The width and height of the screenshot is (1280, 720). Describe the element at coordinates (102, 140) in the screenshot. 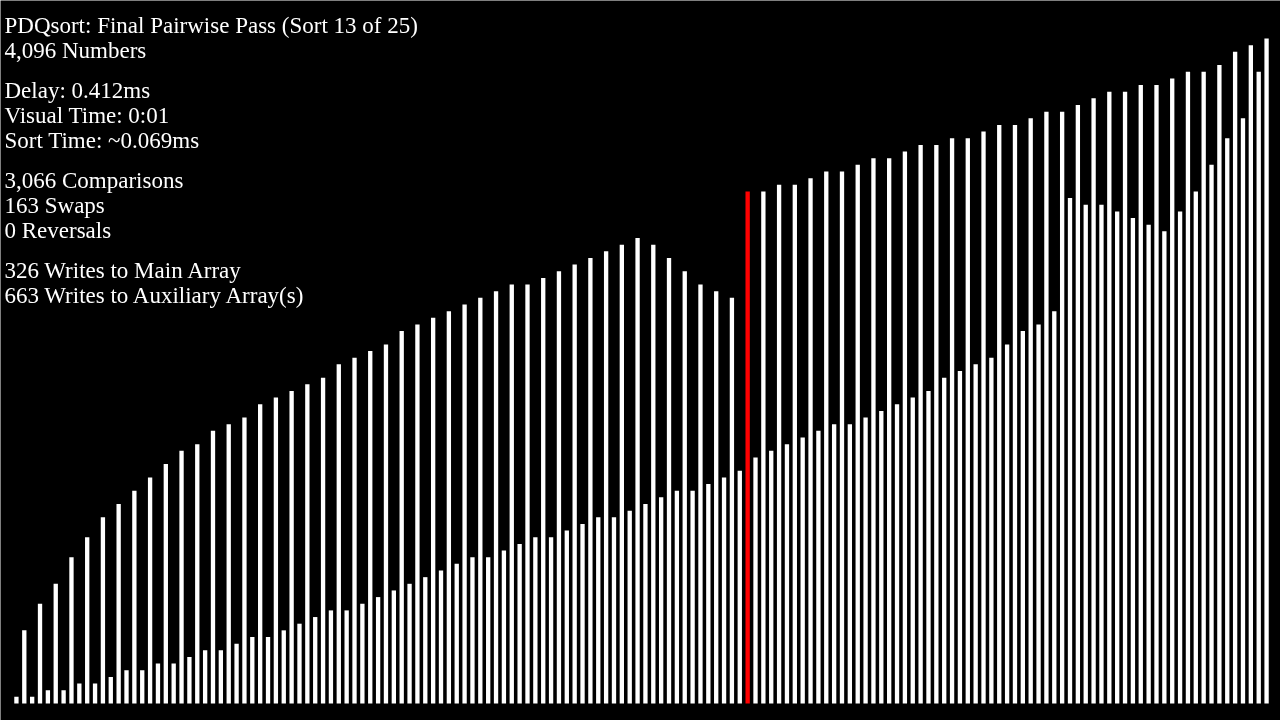

I see `annotation: Sort Time: ~0.069ms` at that location.